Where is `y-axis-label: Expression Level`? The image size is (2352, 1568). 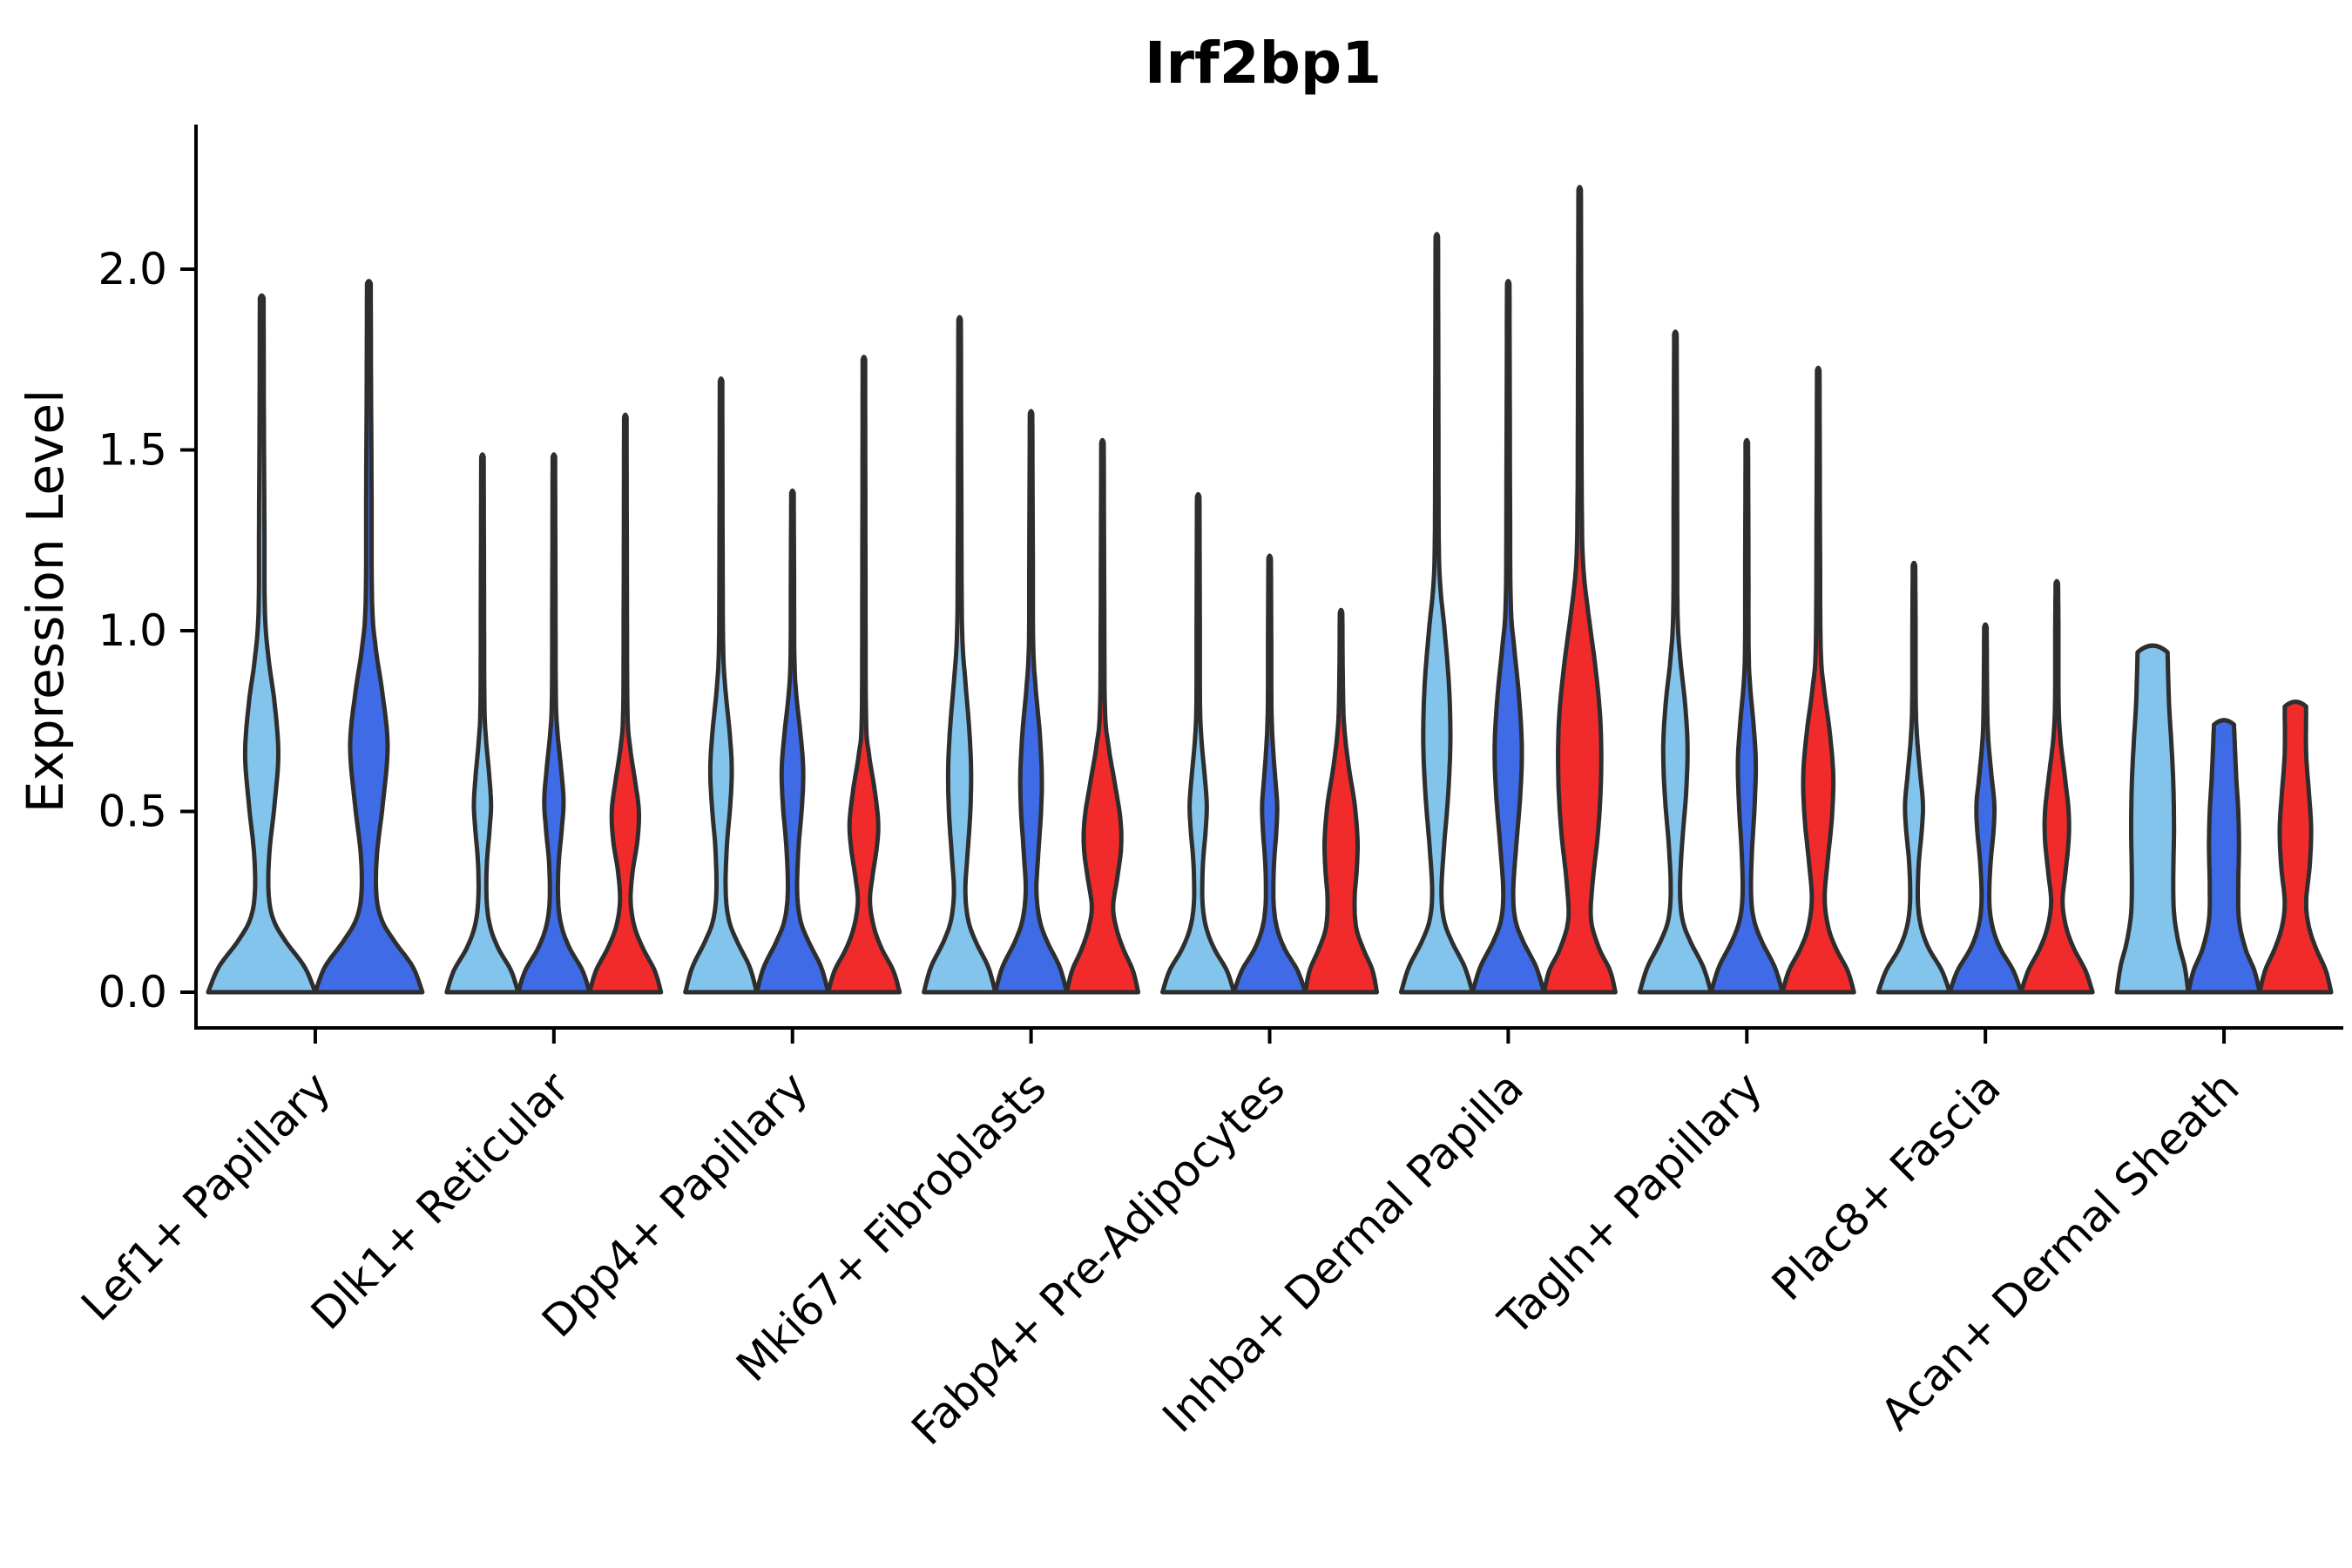 y-axis-label: Expression Level is located at coordinates (45, 601).